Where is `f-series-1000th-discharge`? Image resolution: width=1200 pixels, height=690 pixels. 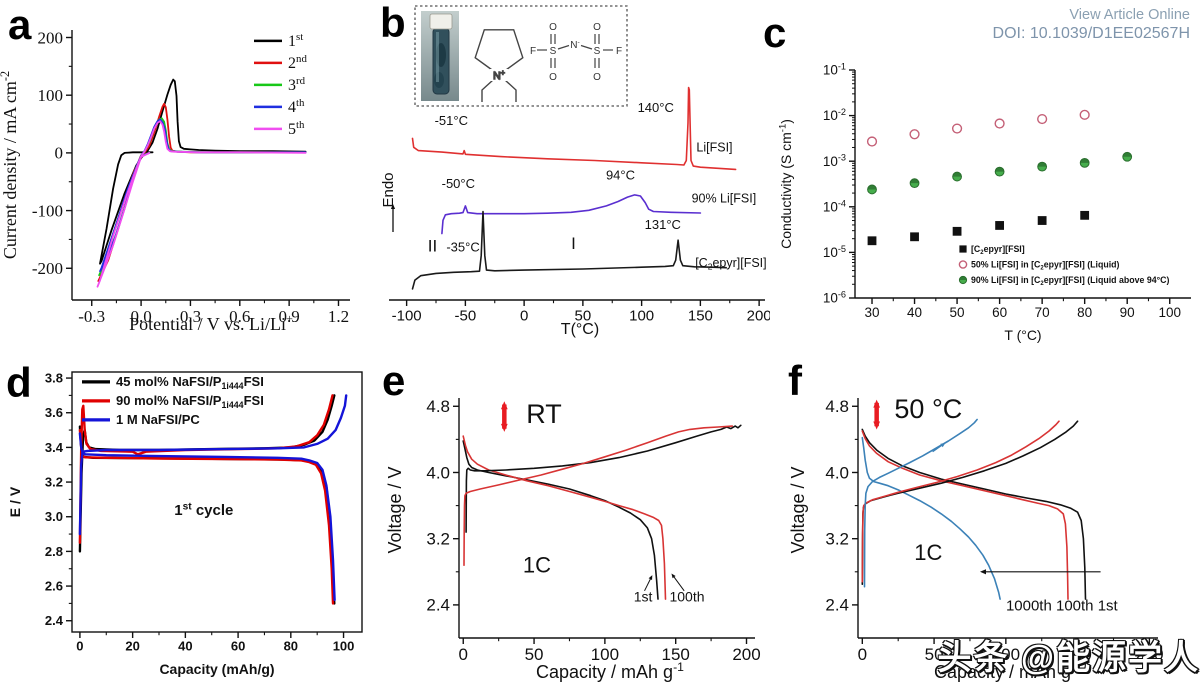
f-series-1000th-discharge is located at coordinates (931, 518).